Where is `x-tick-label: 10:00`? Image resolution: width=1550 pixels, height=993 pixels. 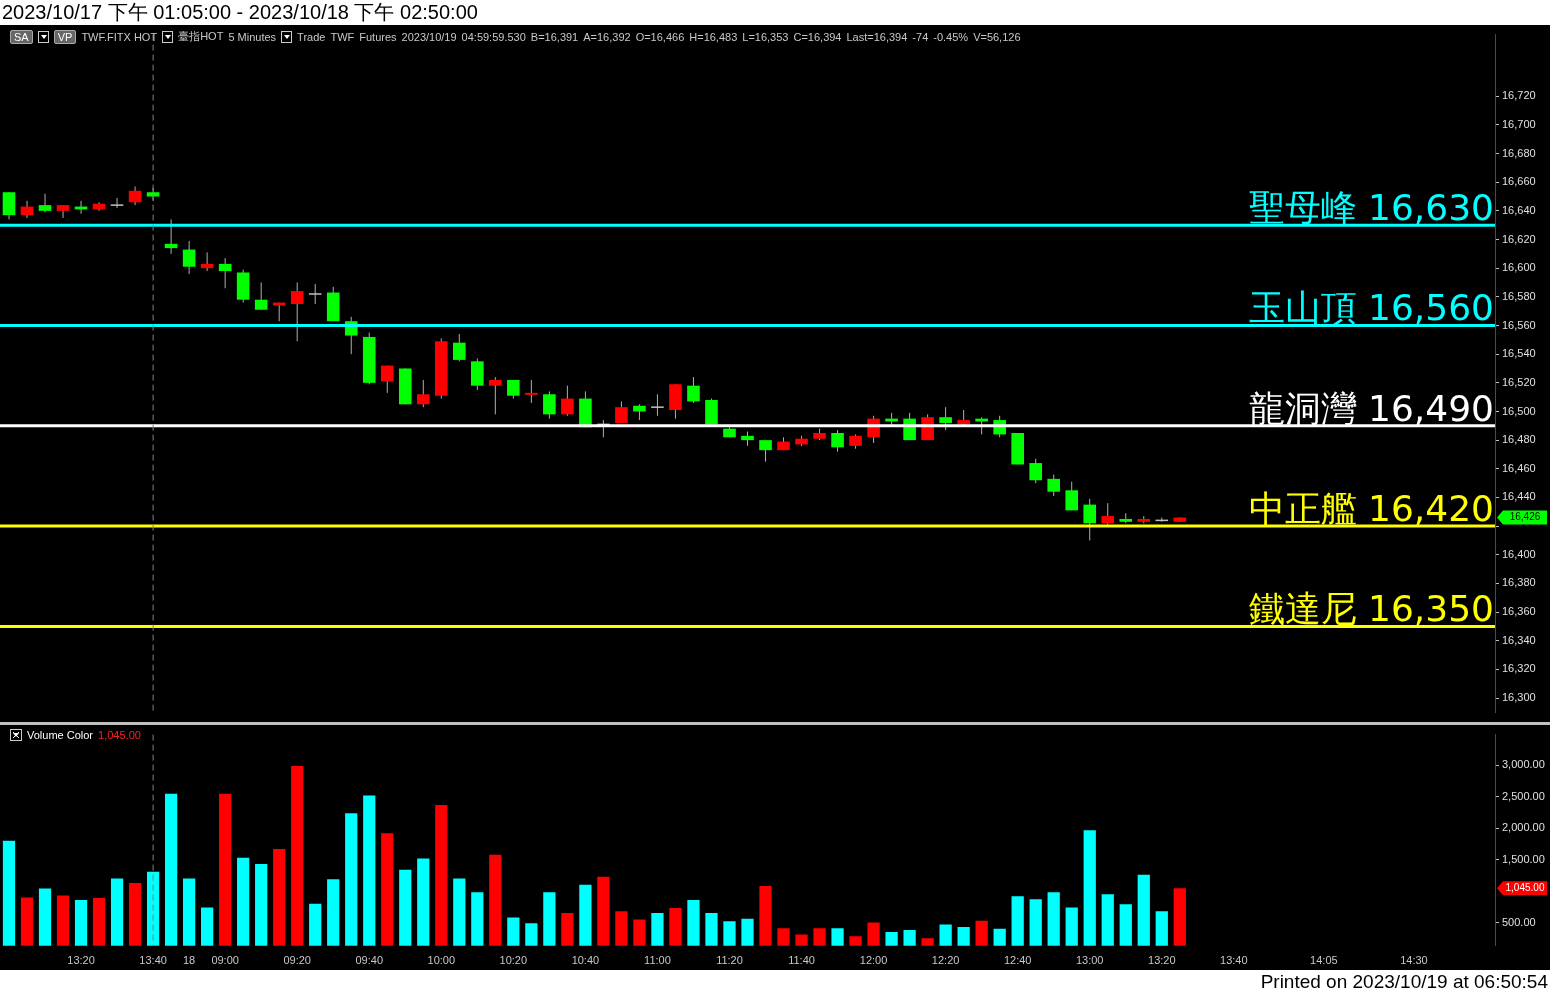 x-tick-label: 10:00 is located at coordinates (441, 960).